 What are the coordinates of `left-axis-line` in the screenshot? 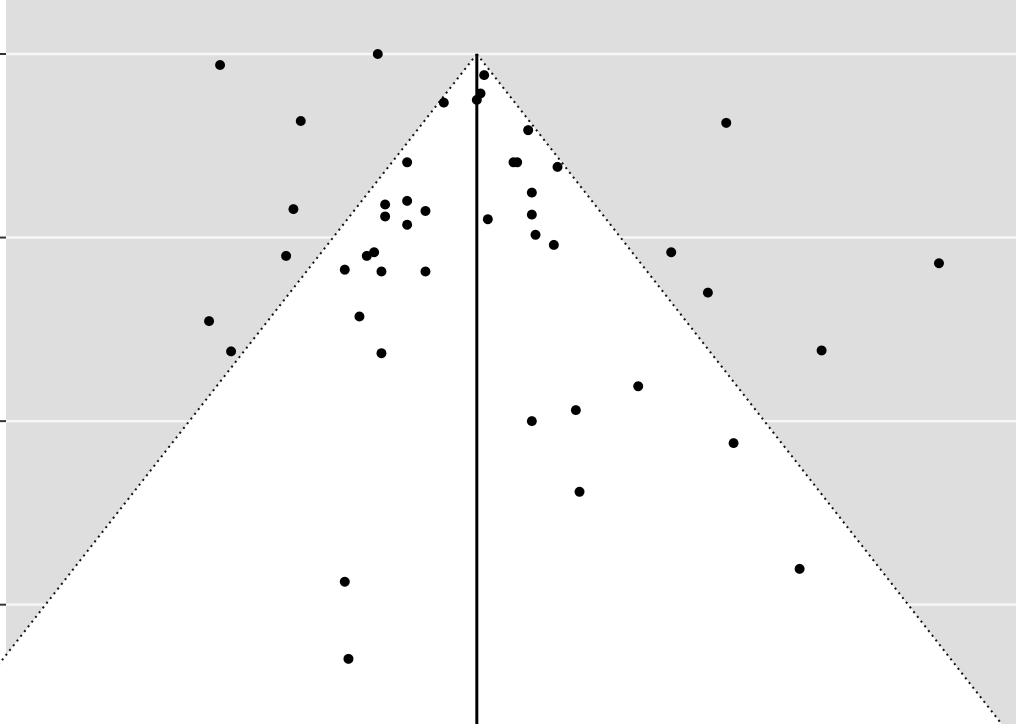 It's located at (3, 362).